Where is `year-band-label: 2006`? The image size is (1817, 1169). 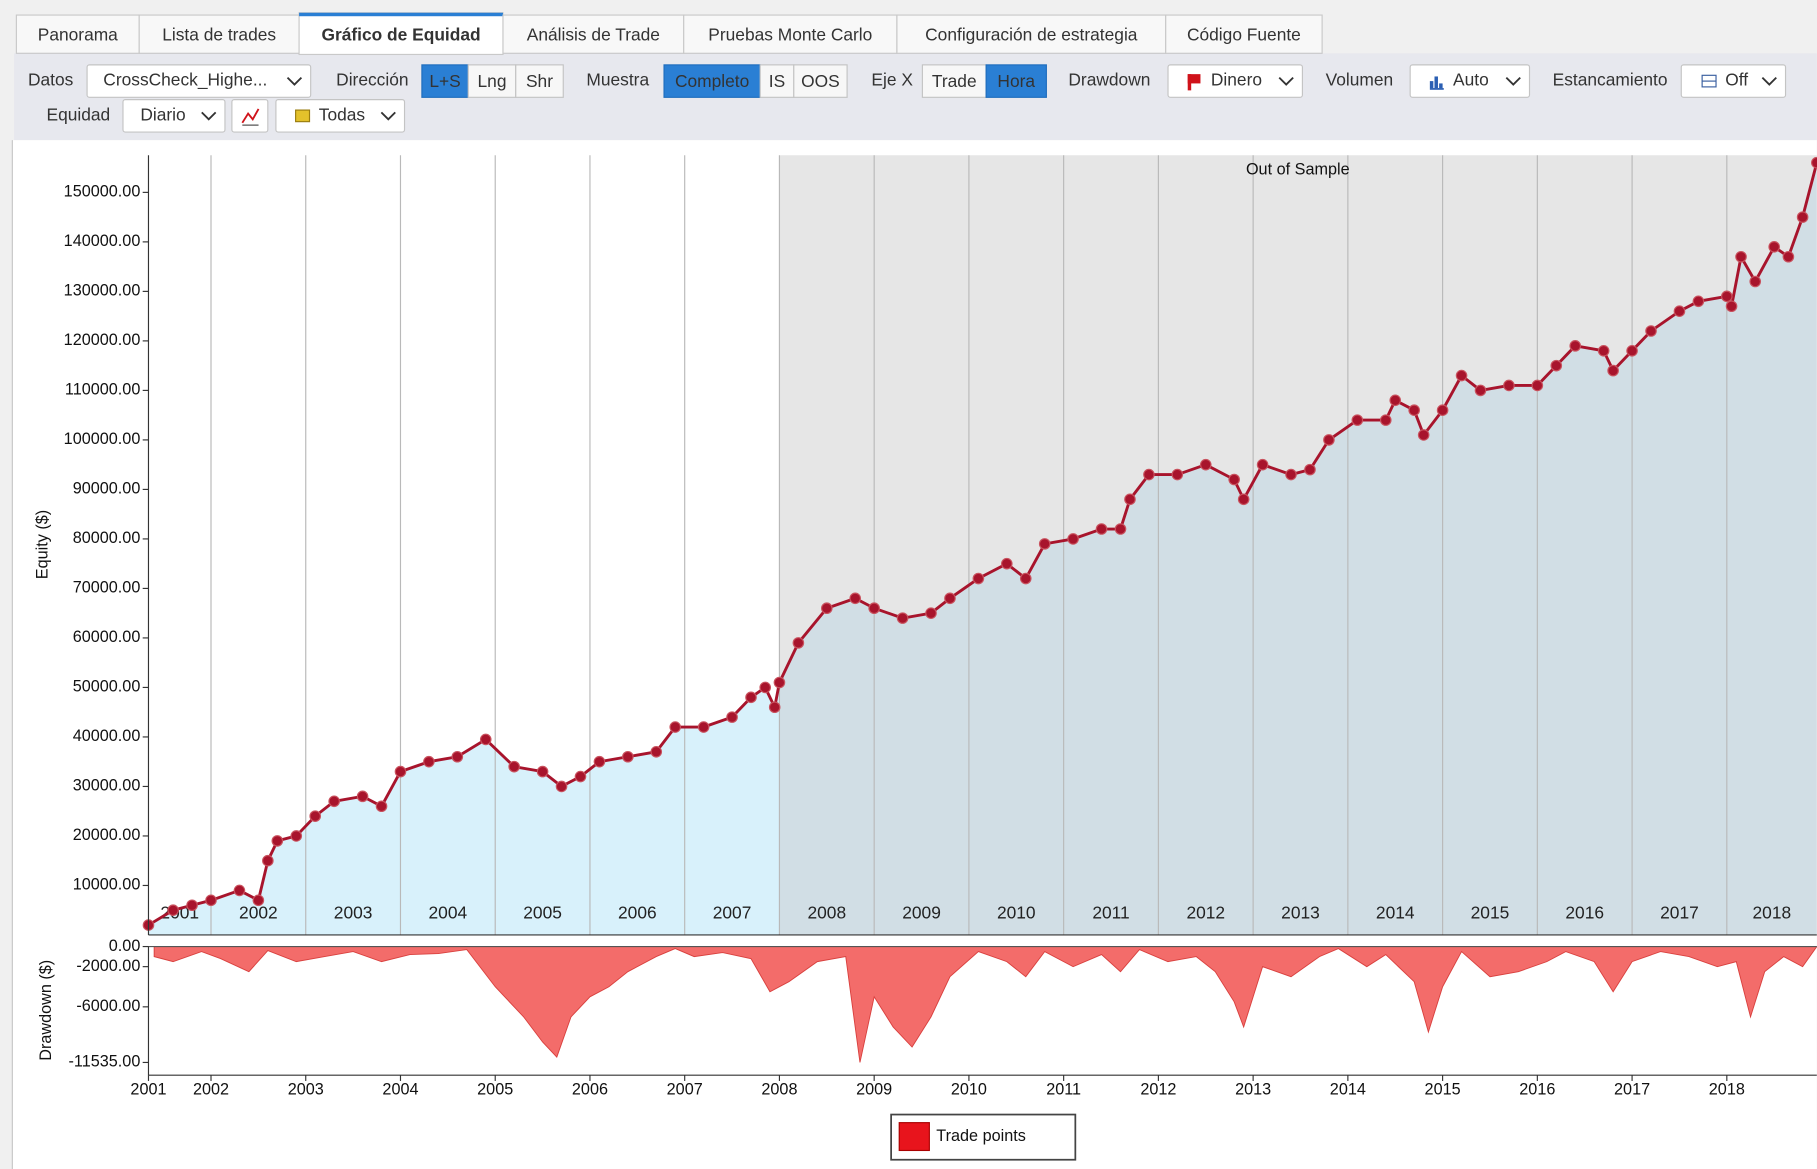 year-band-label: 2006 is located at coordinates (637, 913).